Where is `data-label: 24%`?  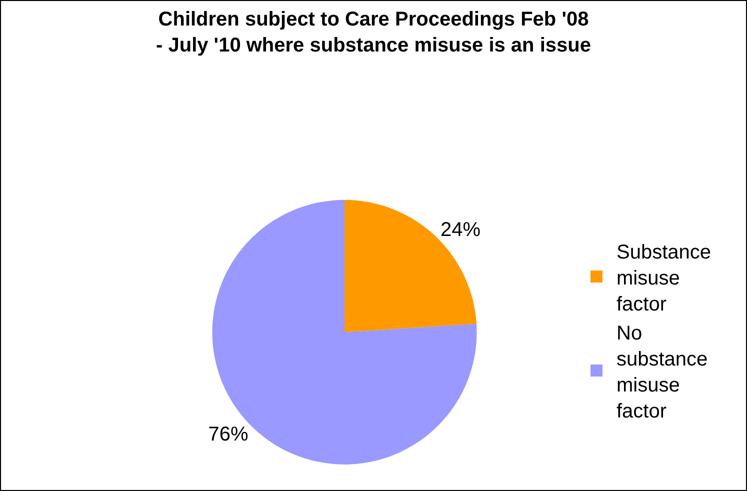 data-label: 24% is located at coordinates (460, 229).